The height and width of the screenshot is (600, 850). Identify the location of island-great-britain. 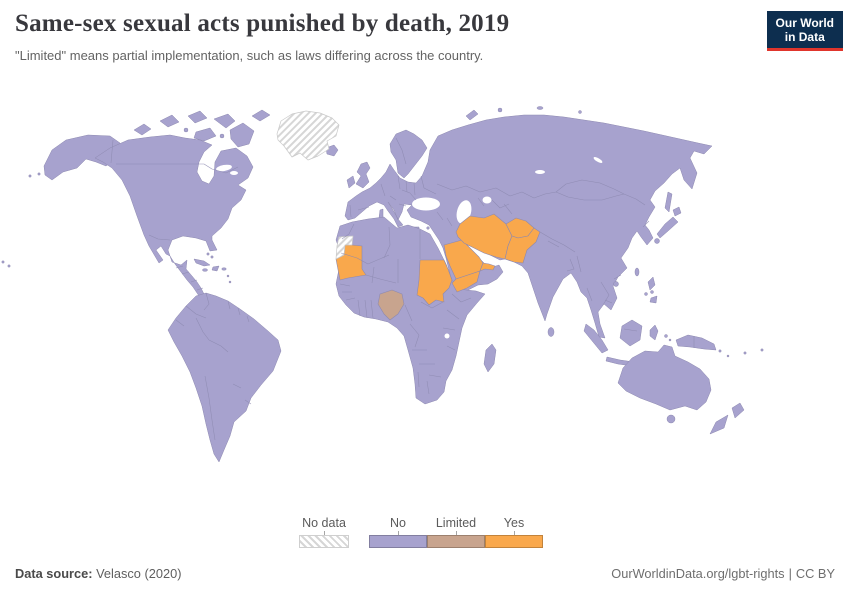
(363, 175).